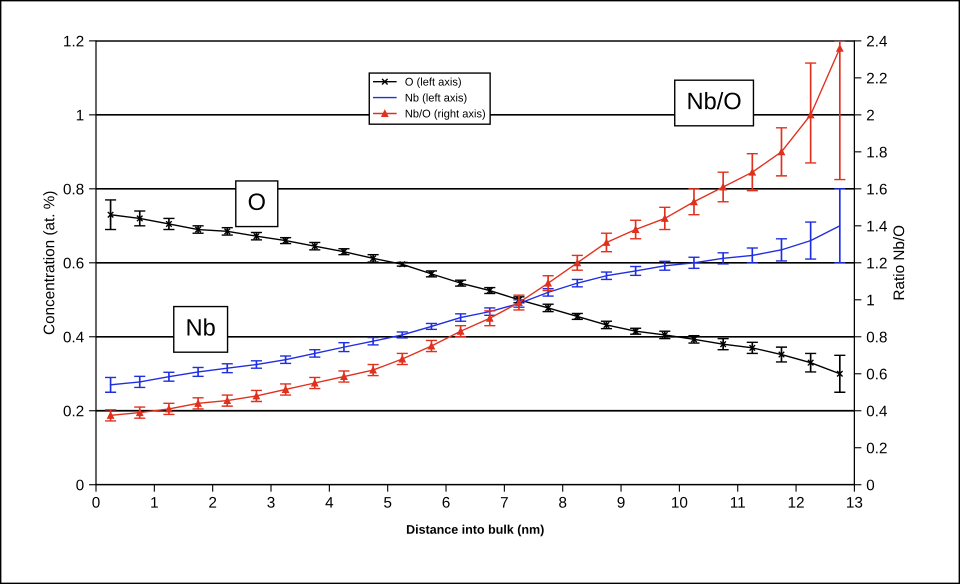 Image resolution: width=960 pixels, height=584 pixels. I want to click on y-tick-label: 1.2, so click(74, 41).